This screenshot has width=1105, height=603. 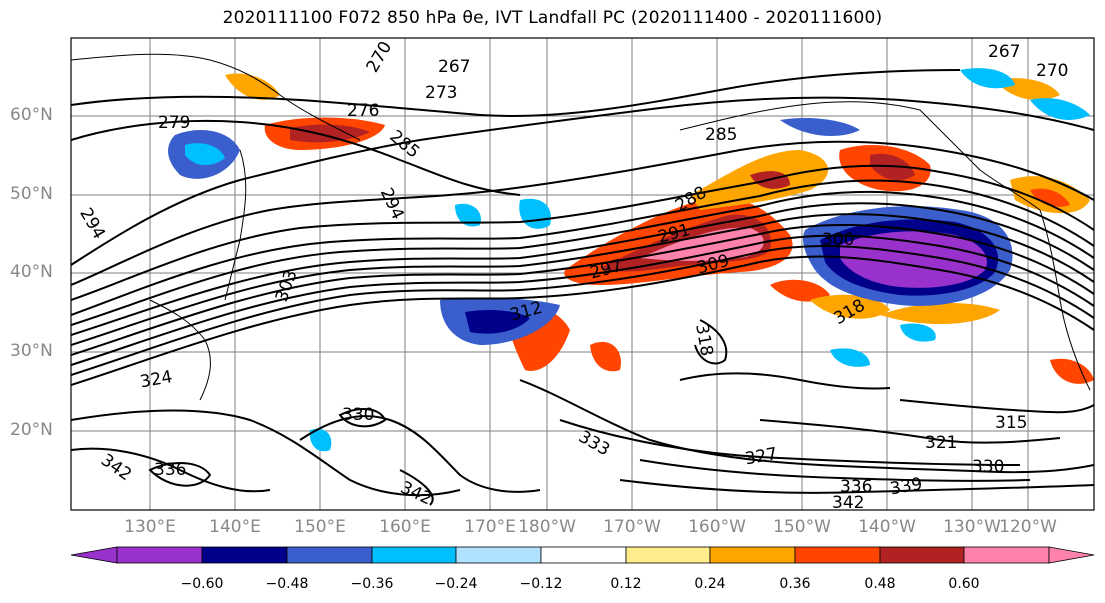 I want to click on colorbar-tick-label: 0.36, so click(x=795, y=584).